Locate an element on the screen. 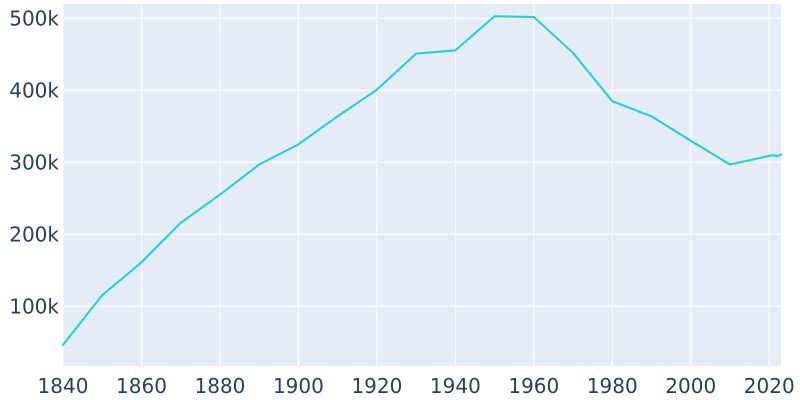 This screenshot has height=400, width=800. x-tick-label: 1960 is located at coordinates (533, 386).